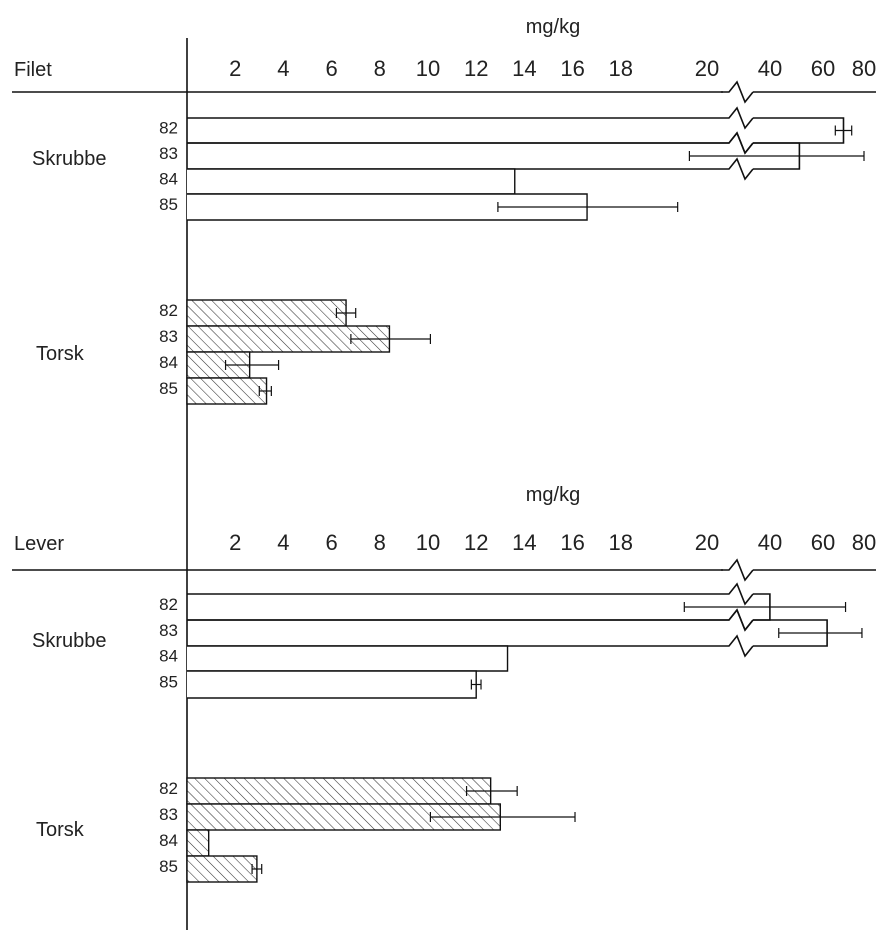  Describe the element at coordinates (39, 544) in the screenshot. I see `panel-label: Lever` at that location.